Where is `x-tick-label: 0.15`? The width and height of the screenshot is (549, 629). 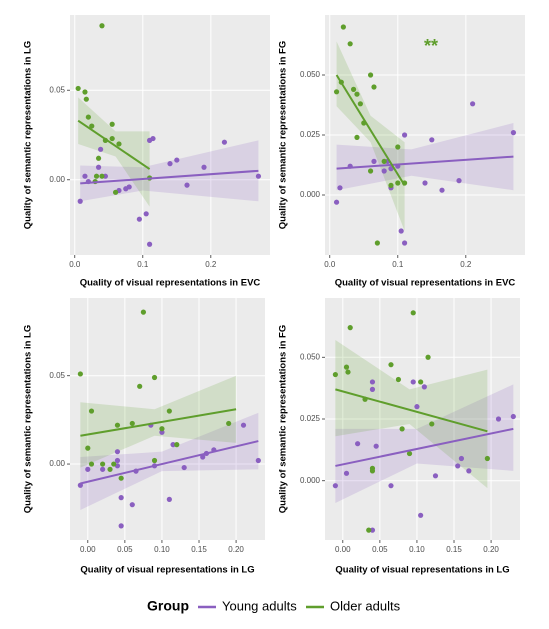
x-tick-label: 0.15 is located at coordinates (199, 549).